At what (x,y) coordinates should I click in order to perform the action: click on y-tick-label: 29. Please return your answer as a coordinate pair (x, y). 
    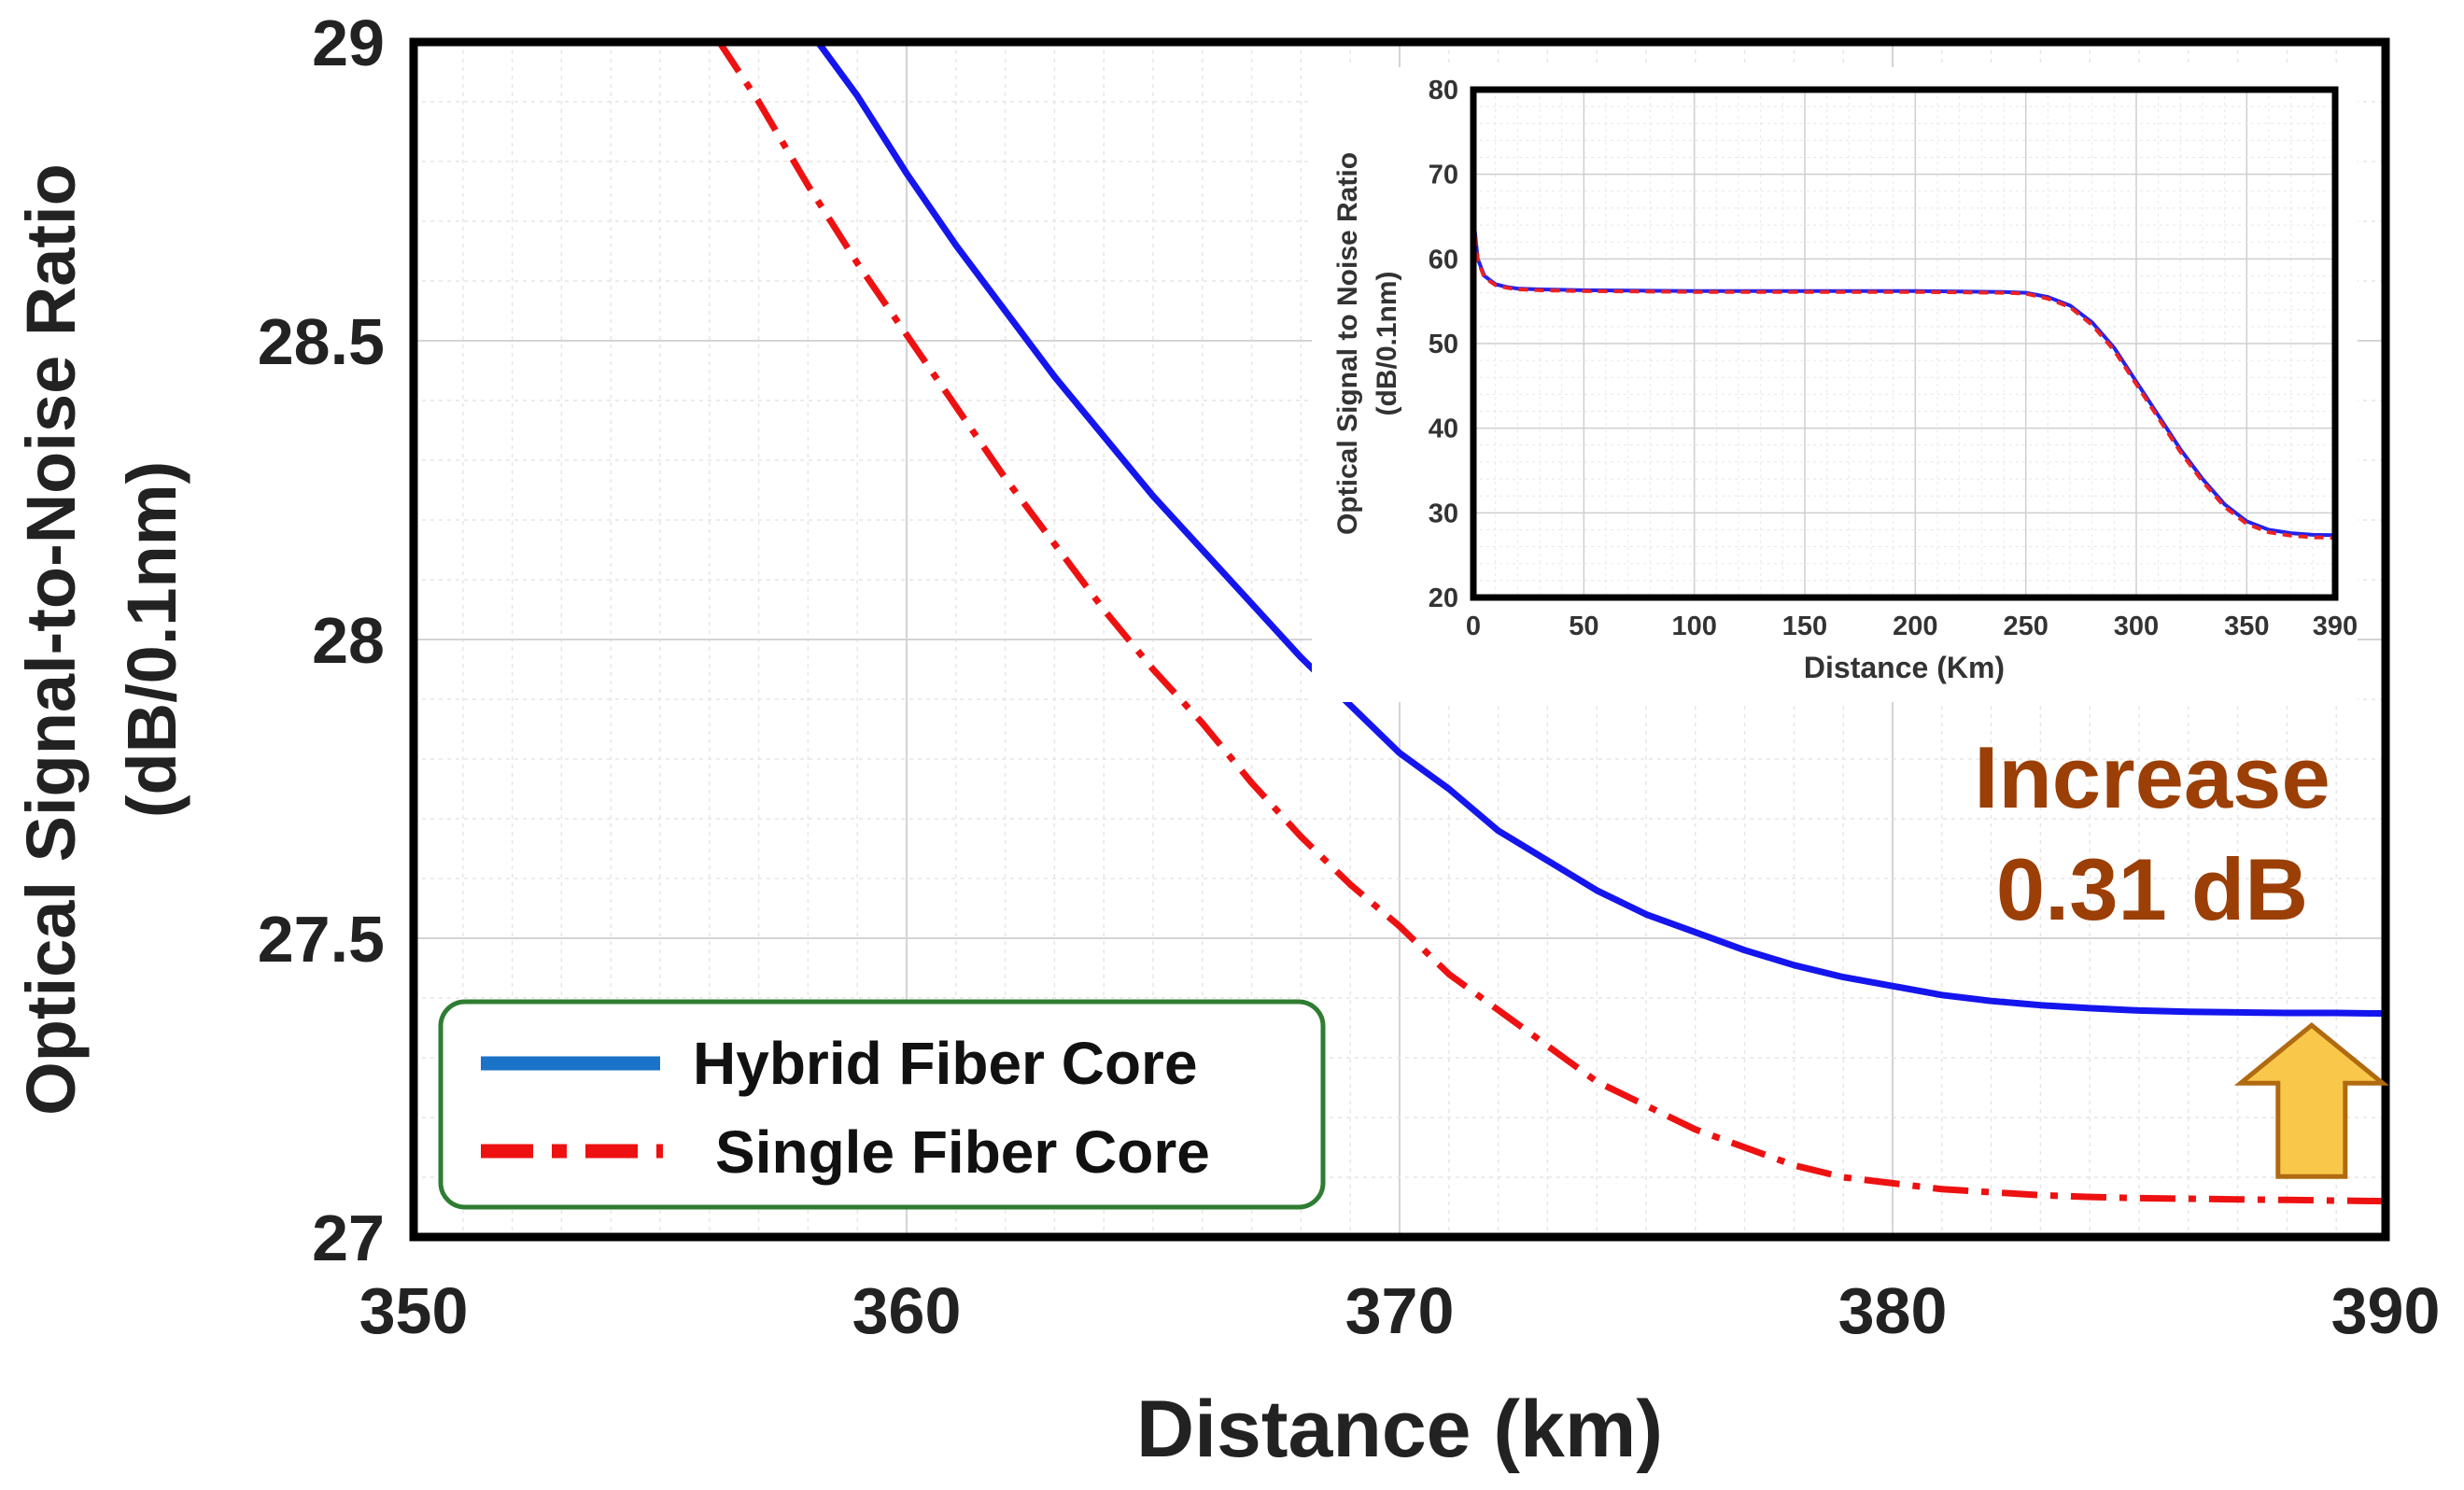
    Looking at the image, I should click on (348, 43).